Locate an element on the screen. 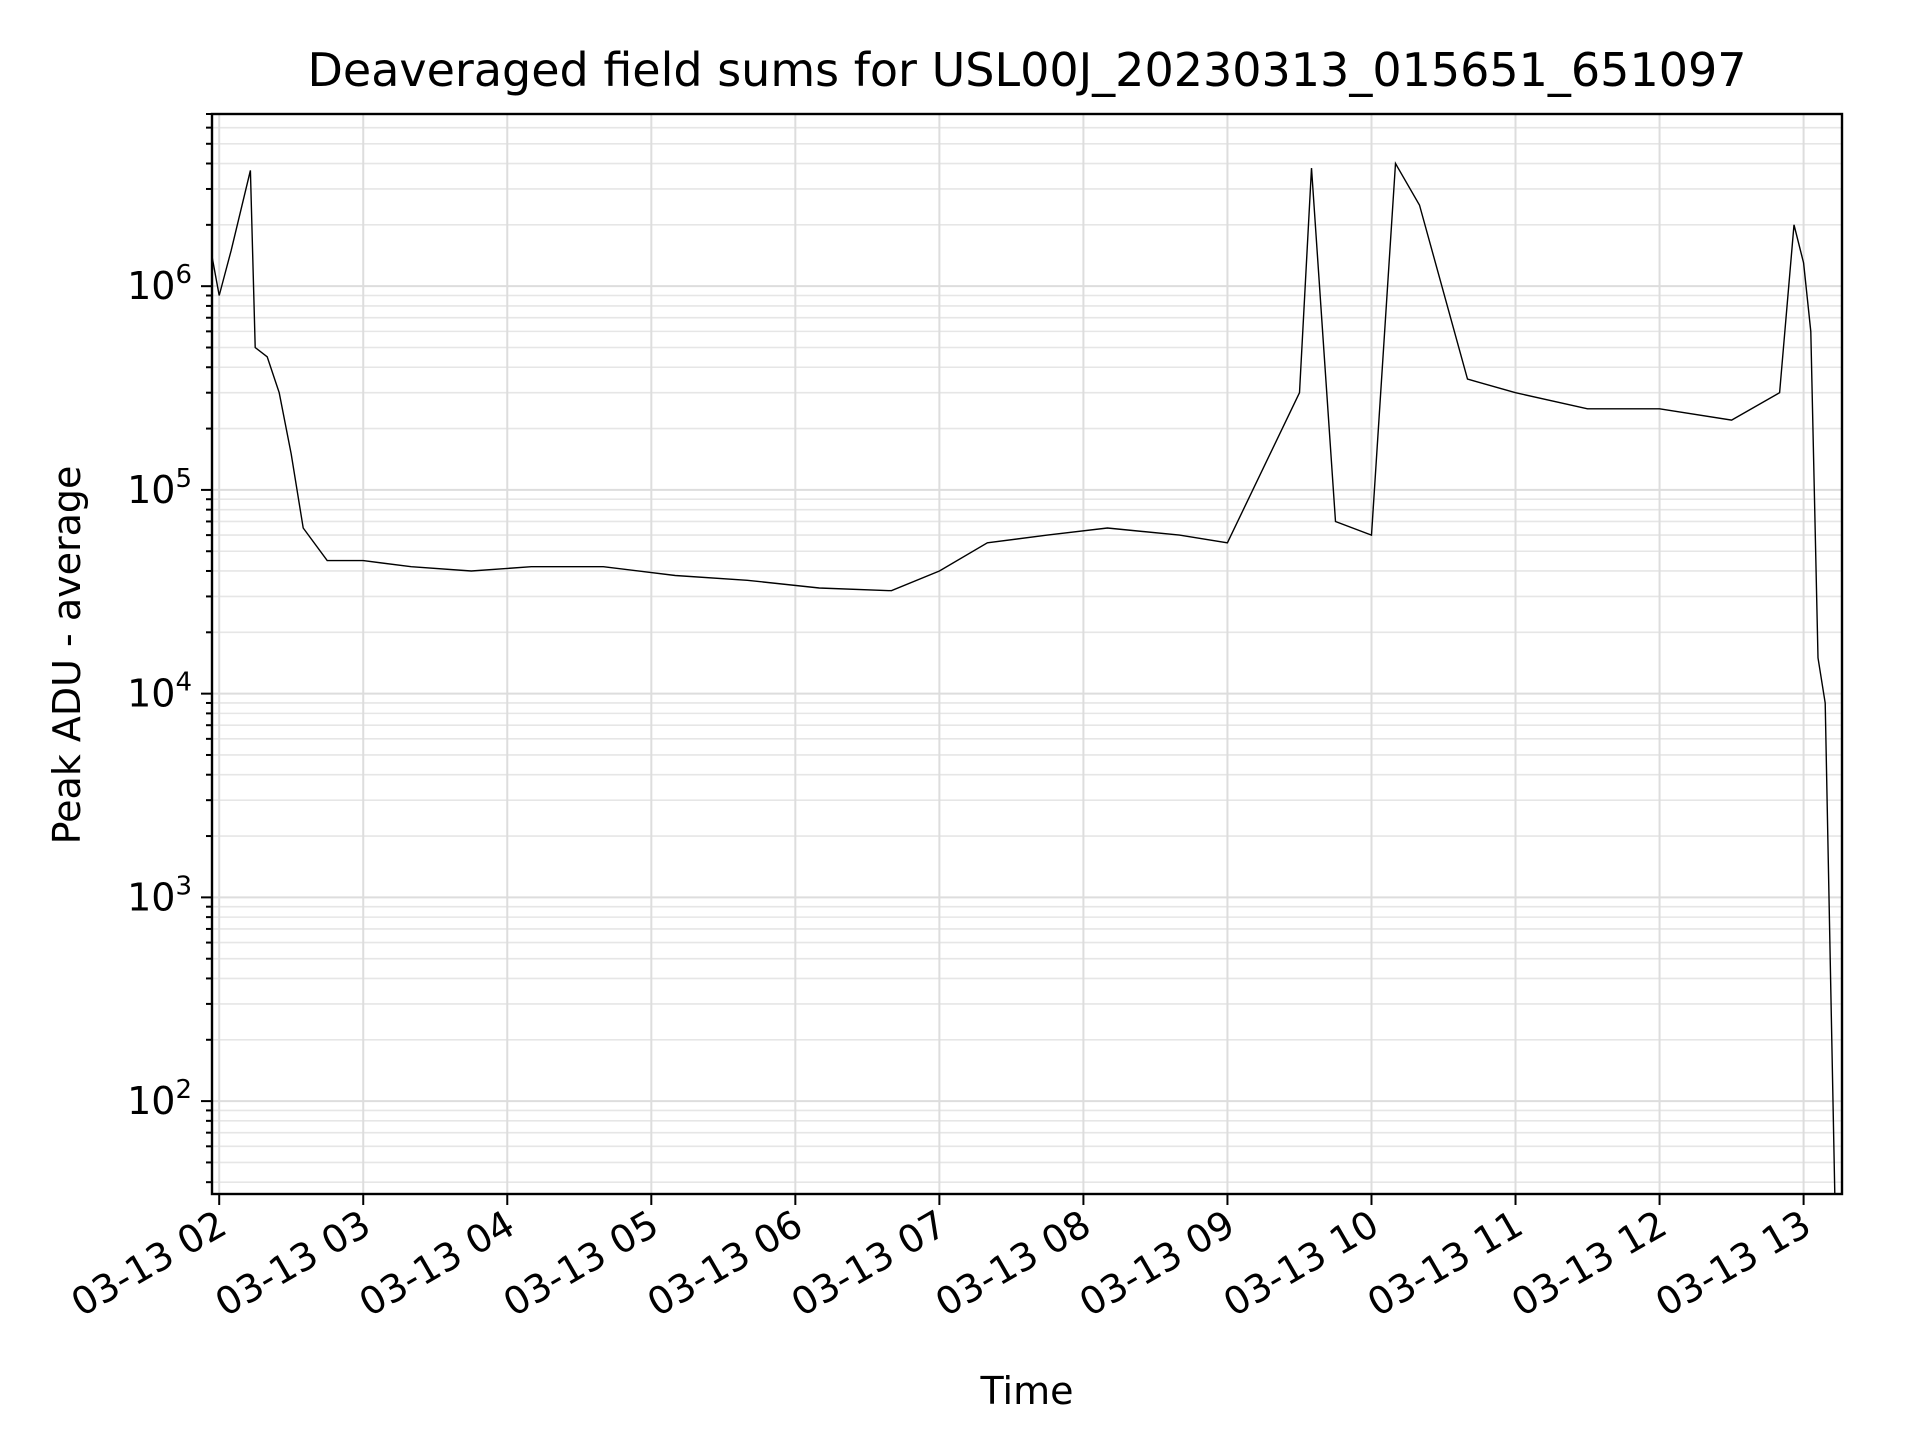 This screenshot has height=1440, width=1920. x-tick-label: 03-13 08 is located at coordinates (1013, 1264).